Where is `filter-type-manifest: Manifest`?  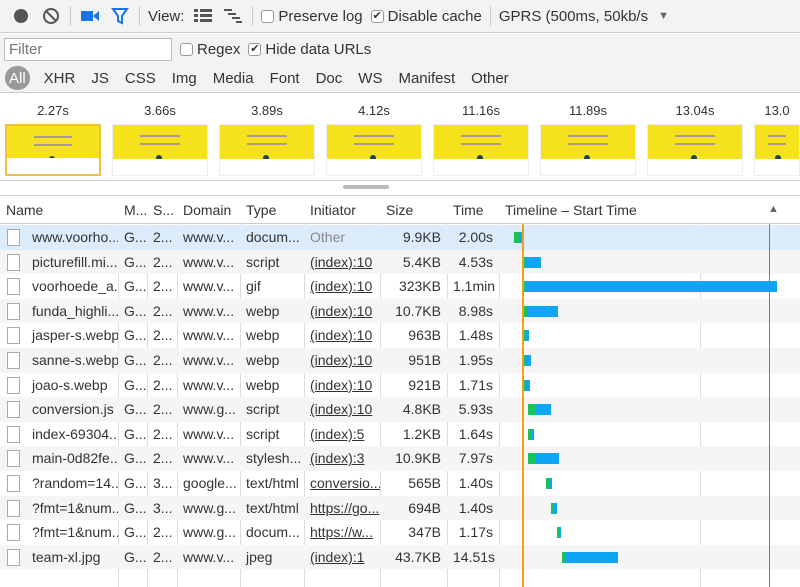 filter-type-manifest: Manifest is located at coordinates (427, 78).